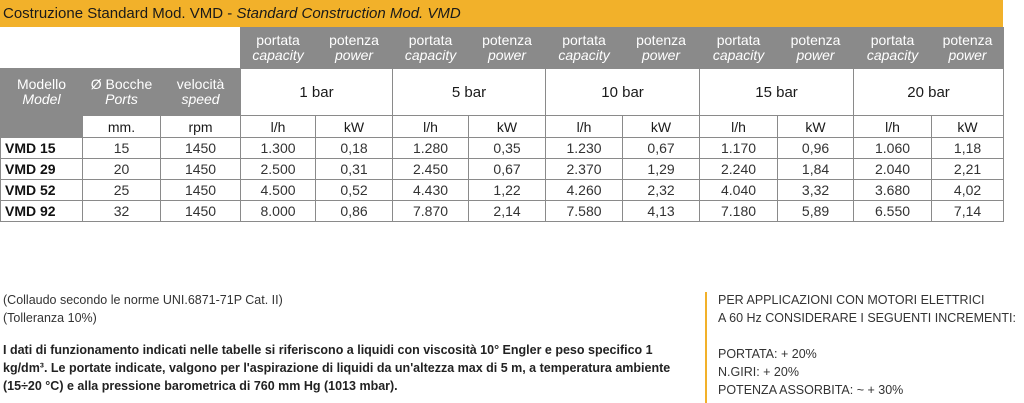 This screenshot has height=403, width=1024. Describe the element at coordinates (893, 148) in the screenshot. I see `value-cell: 1.060` at that location.